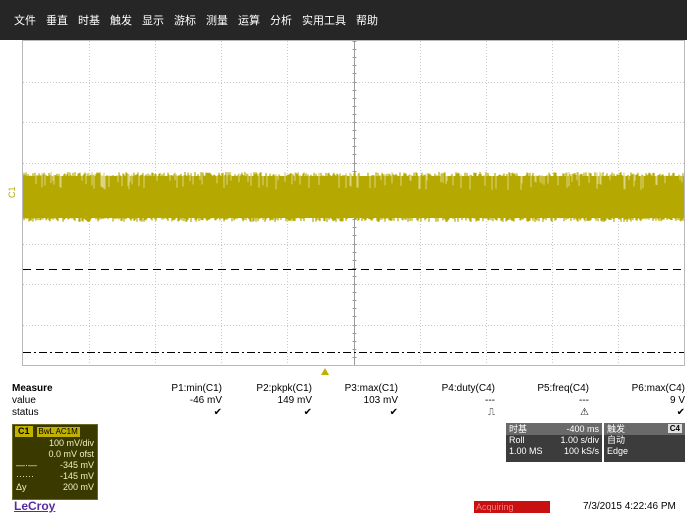  I want to click on acquisition-status: Acquiring, so click(512, 507).